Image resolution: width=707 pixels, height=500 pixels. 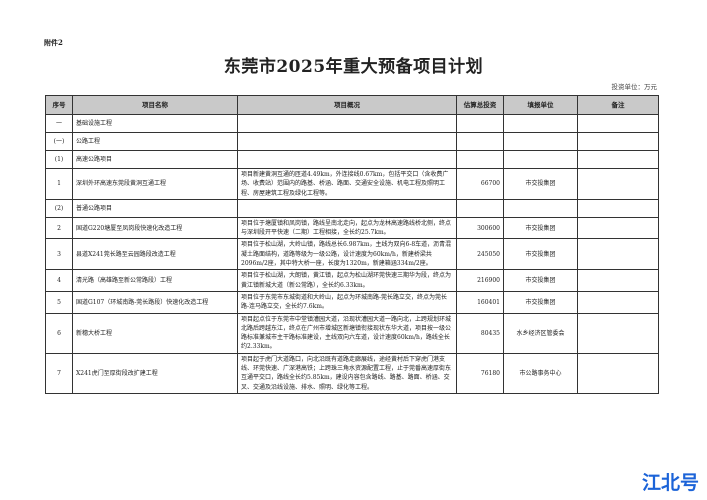 I want to click on unit-note: 投资单位：万元, so click(x=634, y=87).